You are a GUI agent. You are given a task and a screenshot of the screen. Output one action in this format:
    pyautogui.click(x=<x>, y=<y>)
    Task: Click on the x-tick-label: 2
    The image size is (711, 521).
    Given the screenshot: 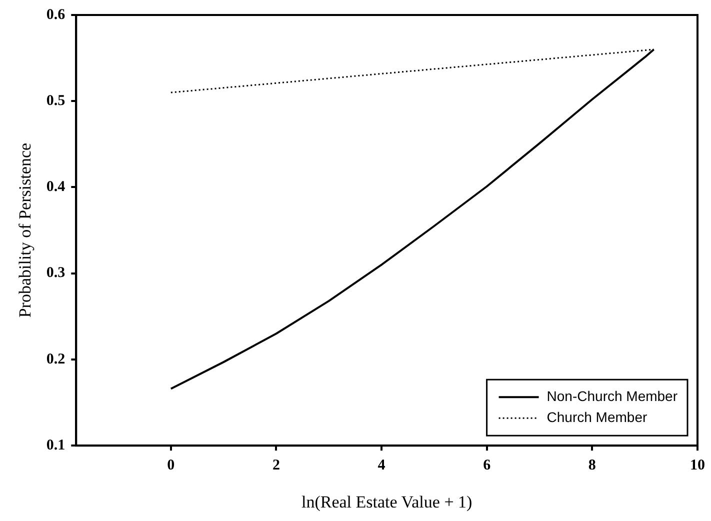 What is the action you would take?
    pyautogui.click(x=276, y=465)
    